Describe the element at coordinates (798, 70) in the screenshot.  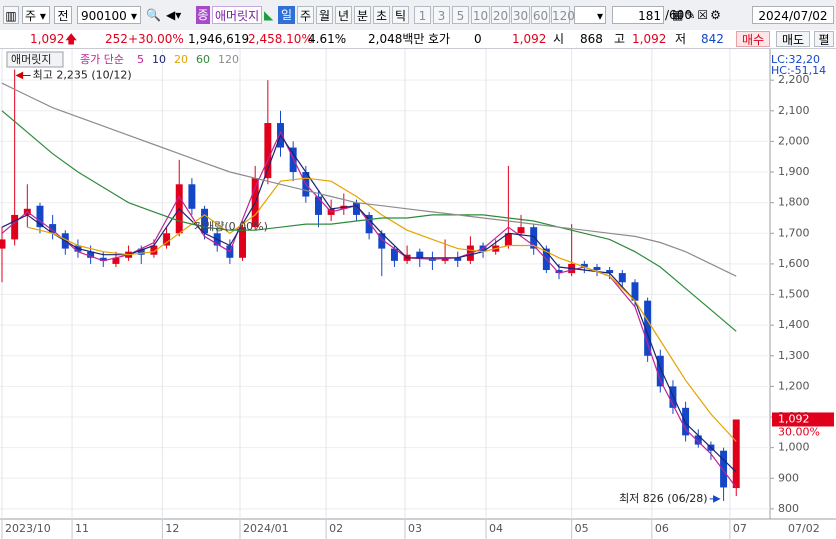
I see `scale-info: HC:-51,14` at that location.